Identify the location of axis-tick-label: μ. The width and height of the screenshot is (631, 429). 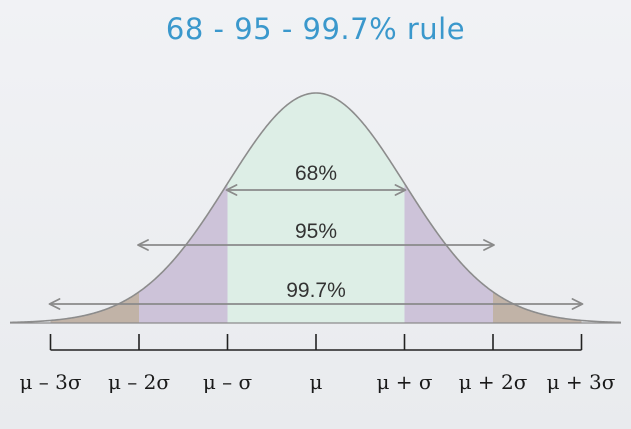
(316, 382).